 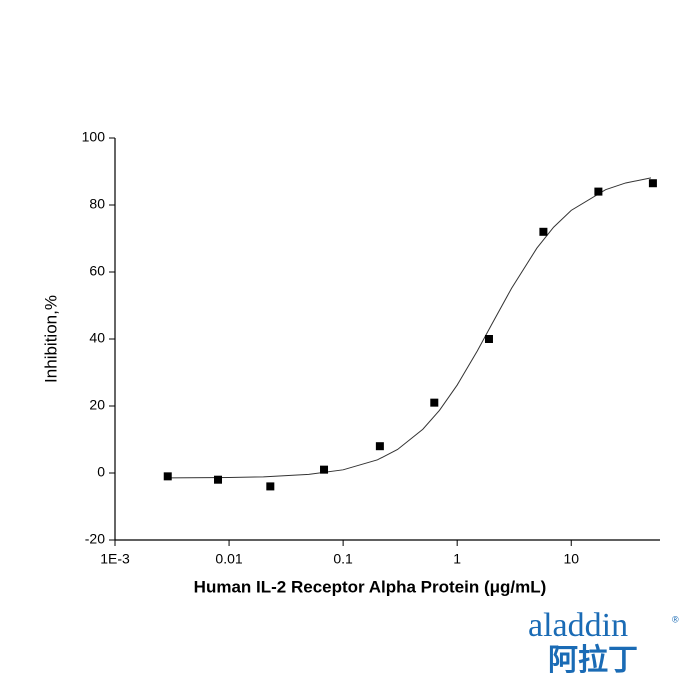 I want to click on x-tick-label: 0.01, so click(x=228, y=559).